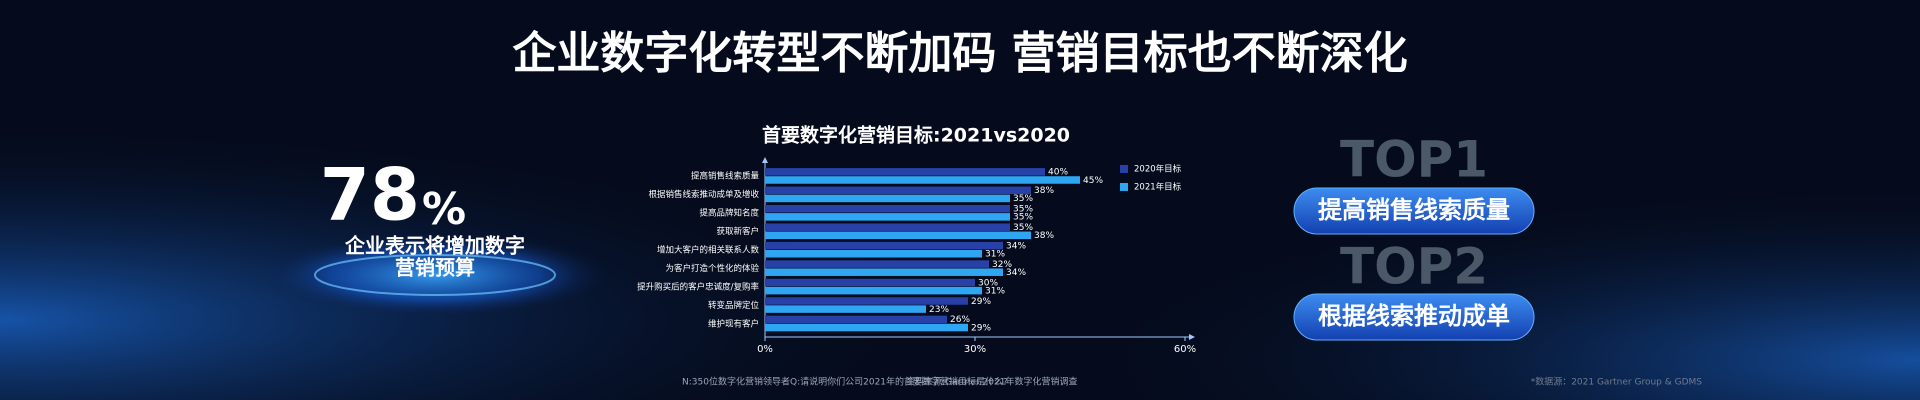 This screenshot has width=1920, height=400. I want to click on top-label: 提高销售线索质量, so click(1414, 210).